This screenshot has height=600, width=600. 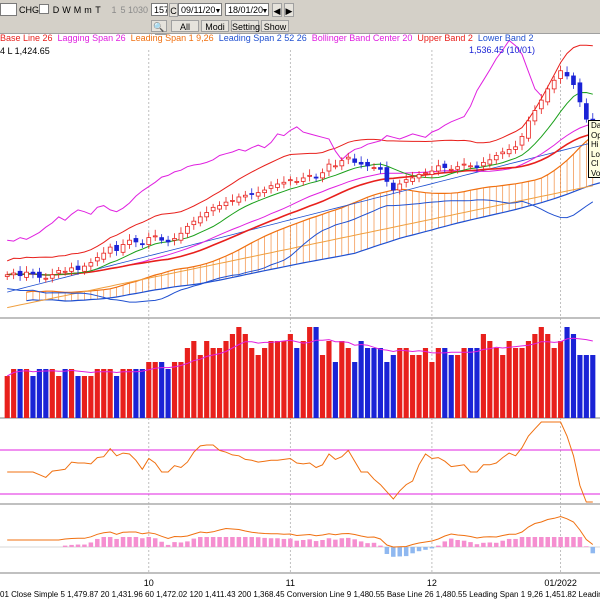 What do you see at coordinates (114, 10) in the screenshot?
I see `minute-1-button: 1` at bounding box center [114, 10].